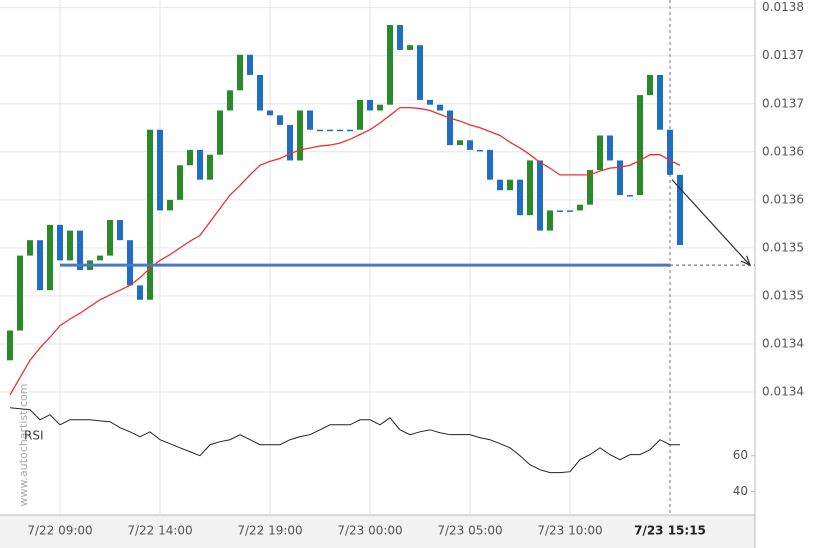 This screenshot has width=822, height=548. Describe the element at coordinates (344, 440) in the screenshot. I see `rsi-line` at that location.